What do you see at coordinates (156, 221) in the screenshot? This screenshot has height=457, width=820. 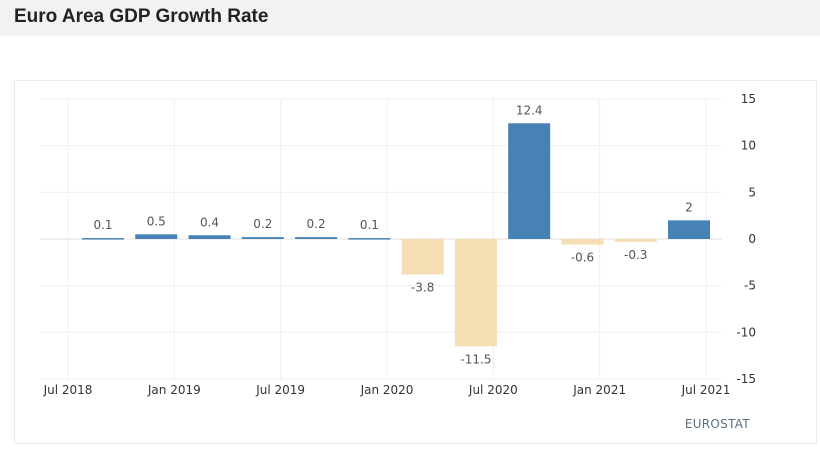 I see `data-label: 0.5` at bounding box center [156, 221].